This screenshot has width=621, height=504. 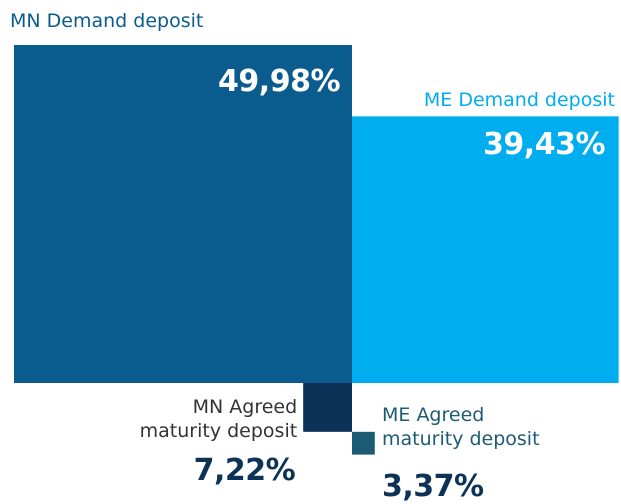 What do you see at coordinates (218, 419) in the screenshot?
I see `category-label: MN Agreed maturity deposit` at bounding box center [218, 419].